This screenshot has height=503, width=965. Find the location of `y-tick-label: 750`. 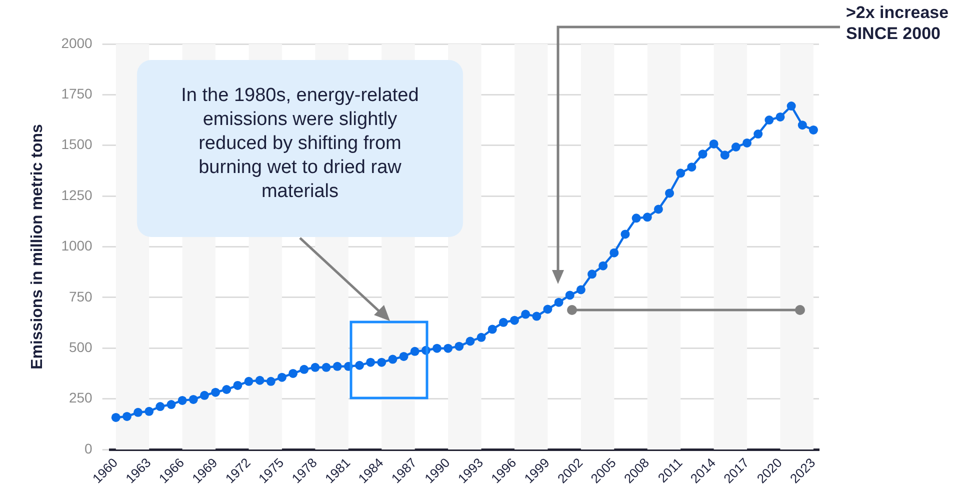

y-tick-label: 750 is located at coordinates (80, 296).